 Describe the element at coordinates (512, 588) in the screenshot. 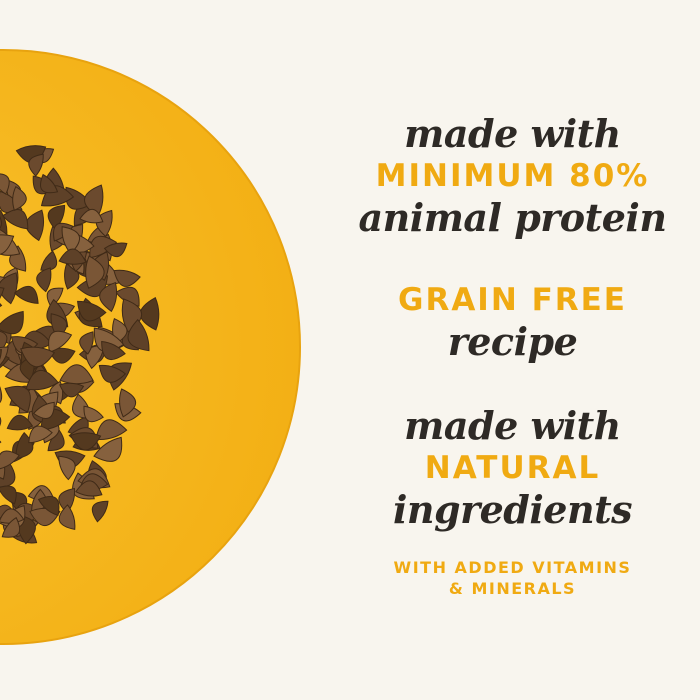

I see `footnote-line-2: & MINERALS` at that location.